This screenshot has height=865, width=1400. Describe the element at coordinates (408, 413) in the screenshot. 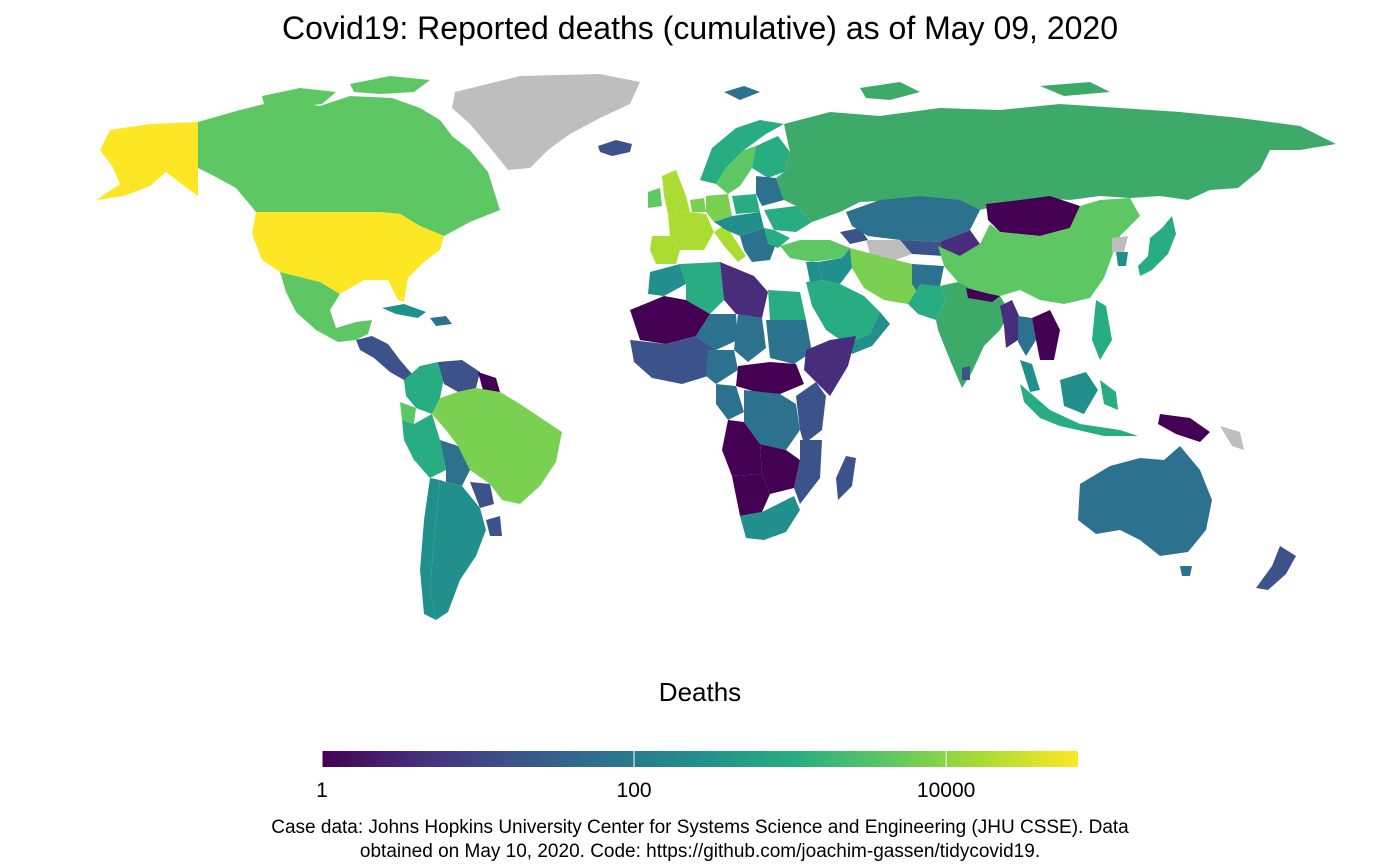

I see `region-ecuador` at that location.